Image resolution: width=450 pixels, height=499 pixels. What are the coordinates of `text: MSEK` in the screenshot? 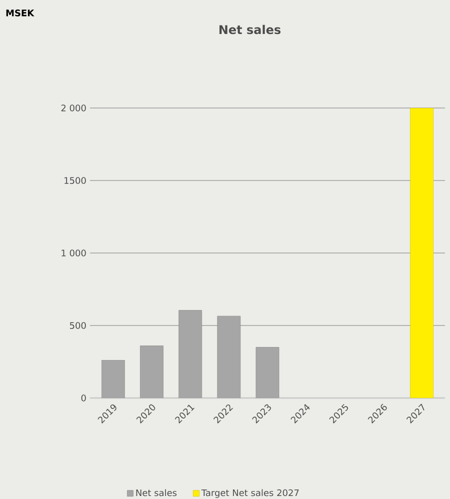 It's located at (20, 13).